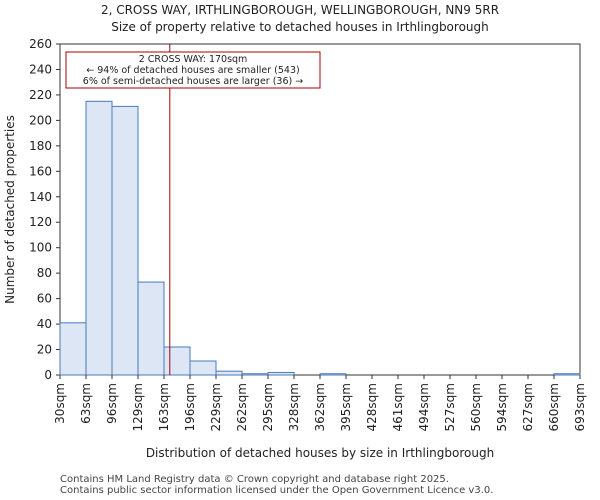  Describe the element at coordinates (40, 248) in the screenshot. I see `y-tick-label: 100` at that location.